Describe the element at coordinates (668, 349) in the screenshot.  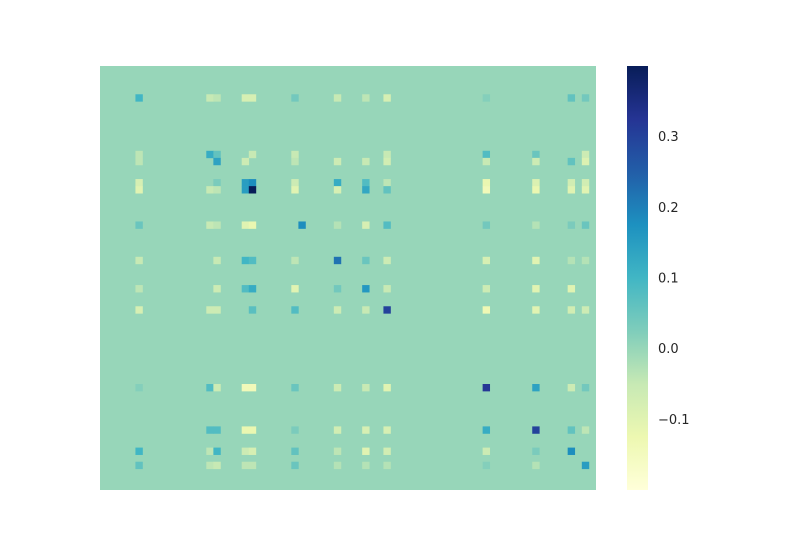
I see `colorbar-tick-label: 0.0` at that location.